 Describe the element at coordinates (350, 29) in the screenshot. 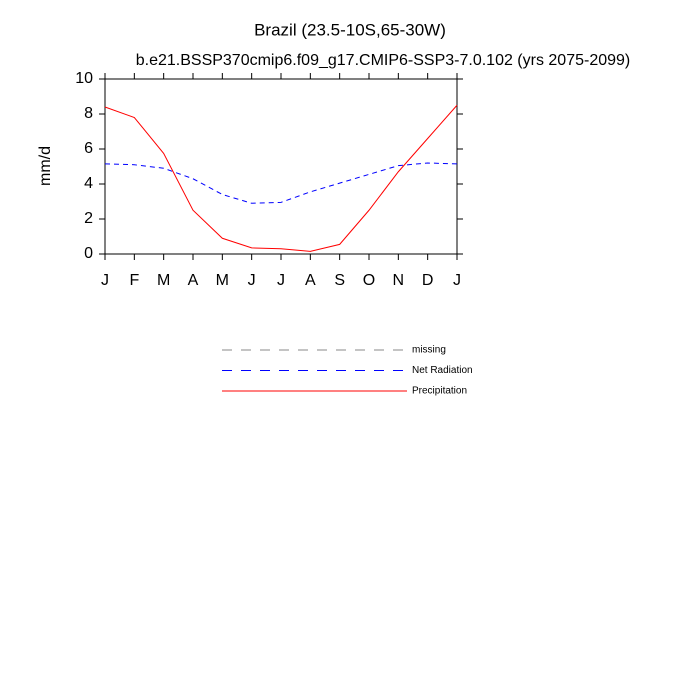

I see `chart-title: Brazil (23.5-10S,65-30W)` at that location.